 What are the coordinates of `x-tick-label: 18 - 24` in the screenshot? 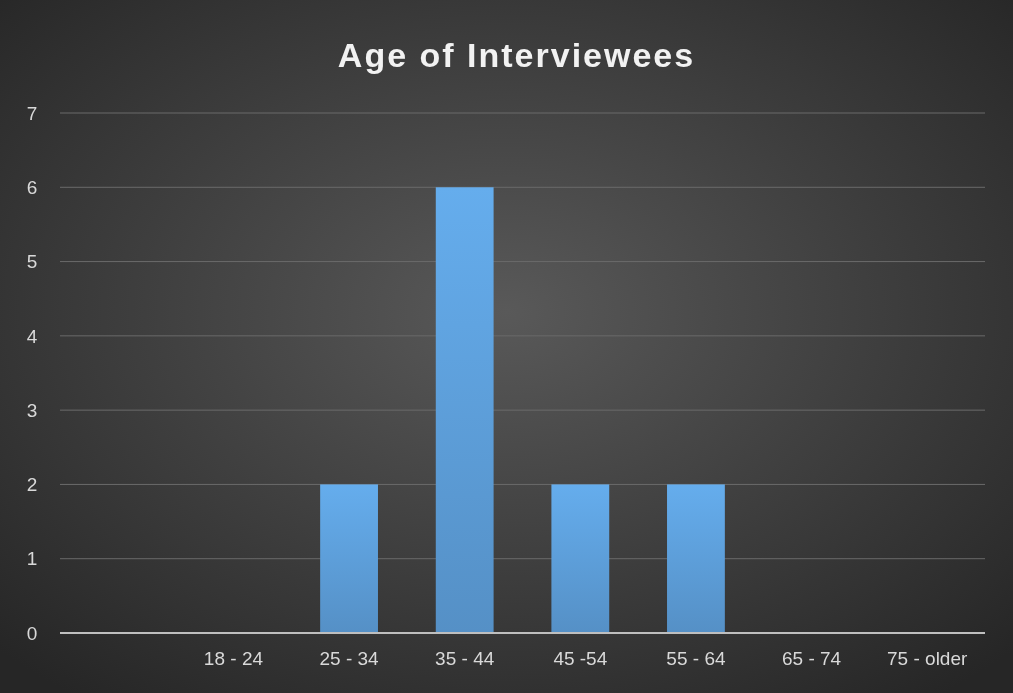 It's located at (233, 658).